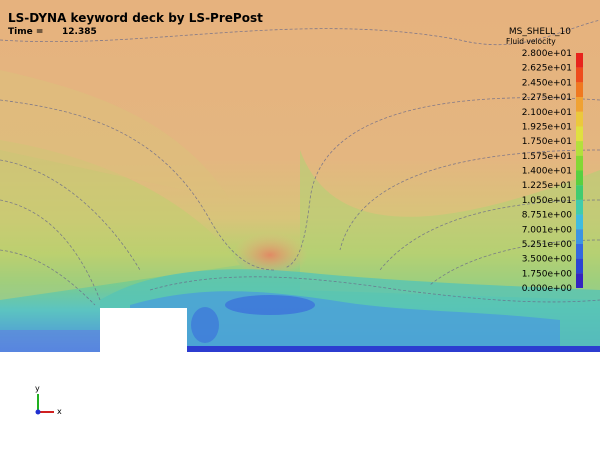  Describe the element at coordinates (547, 274) in the screenshot. I see `legend-label: 1.750e+00` at that location.